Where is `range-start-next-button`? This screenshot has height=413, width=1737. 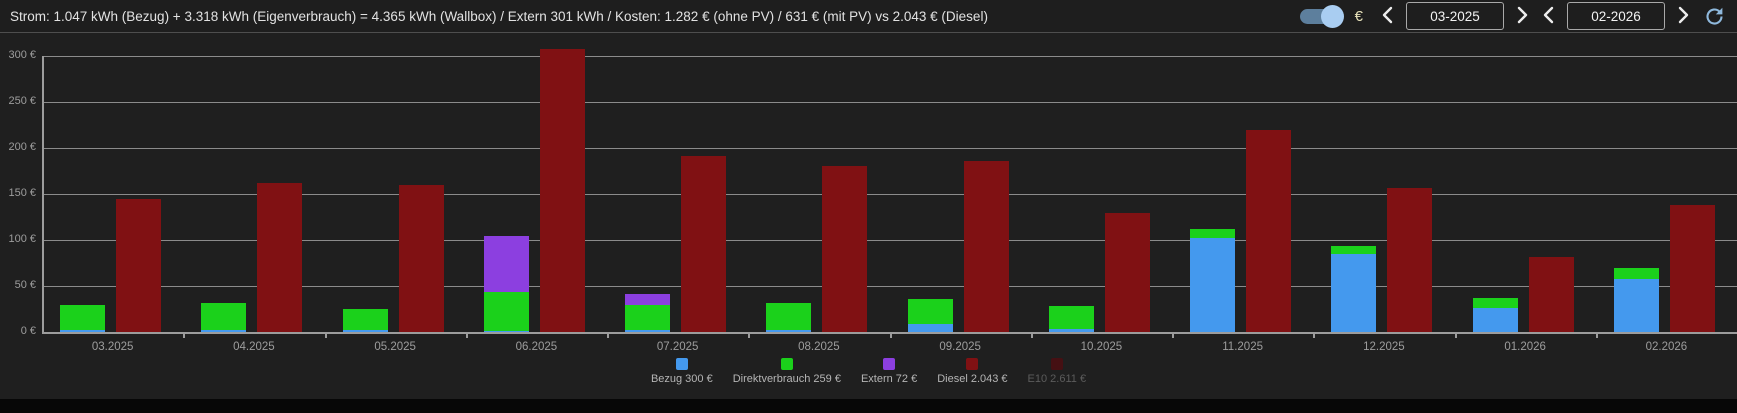
range-start-next-button is located at coordinates (1522, 16).